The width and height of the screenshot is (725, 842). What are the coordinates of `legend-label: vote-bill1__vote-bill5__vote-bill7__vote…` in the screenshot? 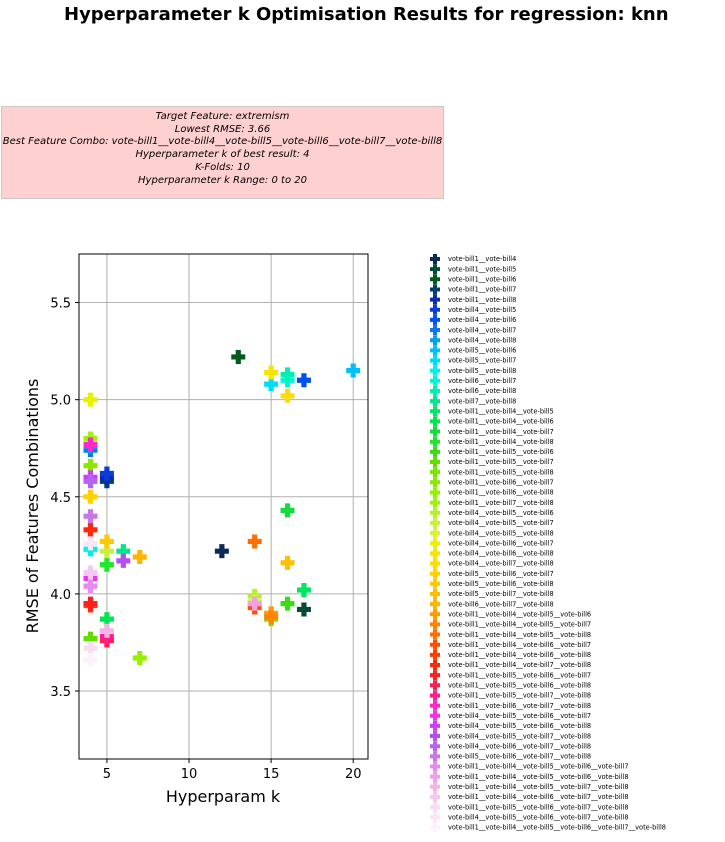 It's located at (519, 696).